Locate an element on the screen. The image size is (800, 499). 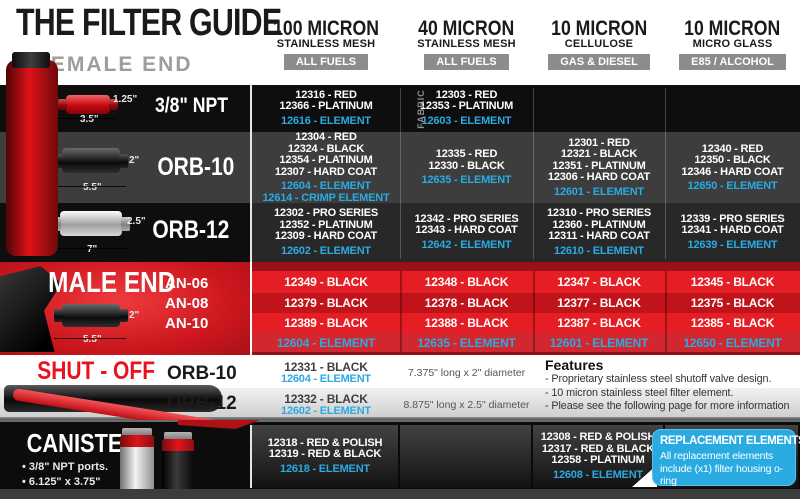
micron-label: 10 MICRON is located at coordinates (599, 28).